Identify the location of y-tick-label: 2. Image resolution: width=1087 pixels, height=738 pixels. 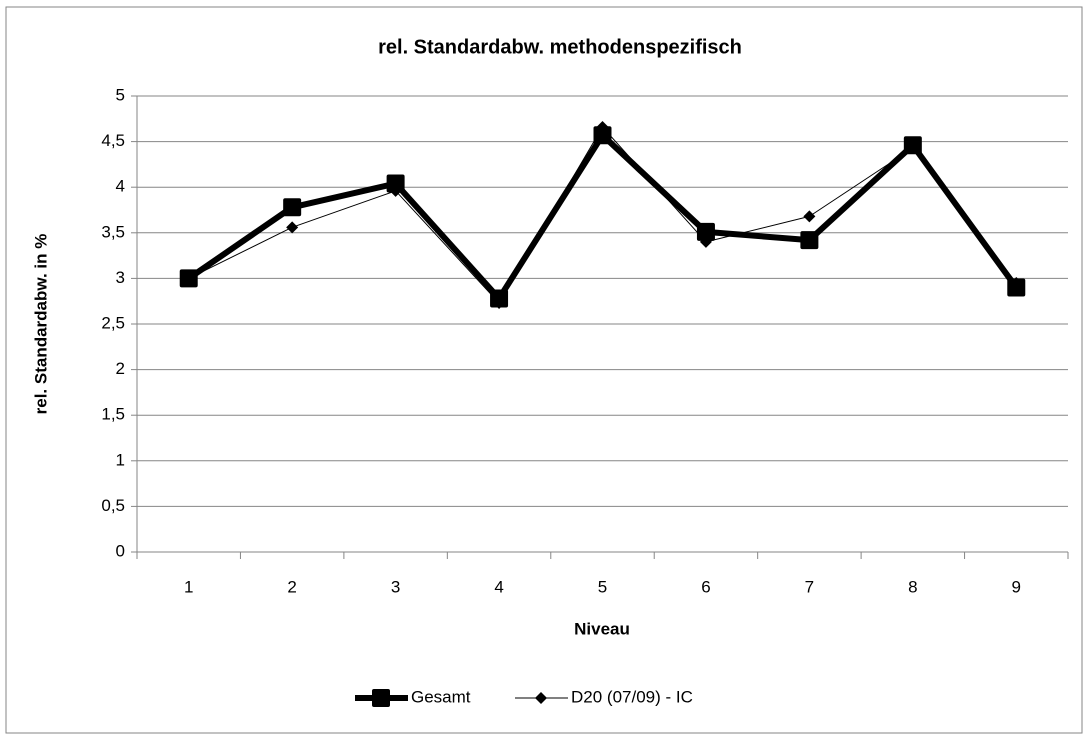
(120, 368).